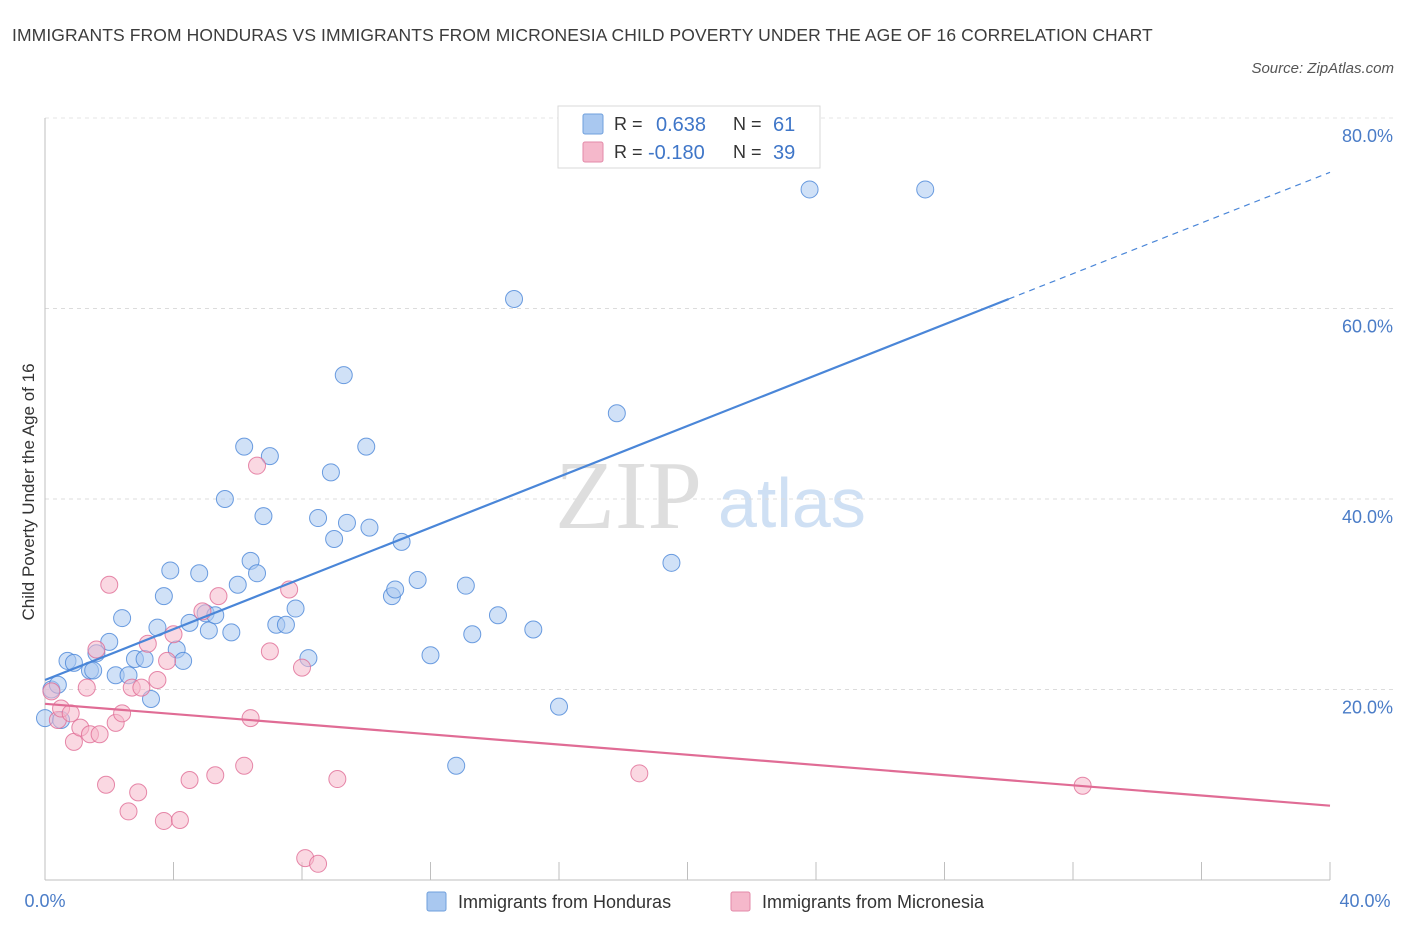 The image size is (1406, 930). What do you see at coordinates (792, 503) in the screenshot?
I see `watermark-atlas: atlas` at bounding box center [792, 503].